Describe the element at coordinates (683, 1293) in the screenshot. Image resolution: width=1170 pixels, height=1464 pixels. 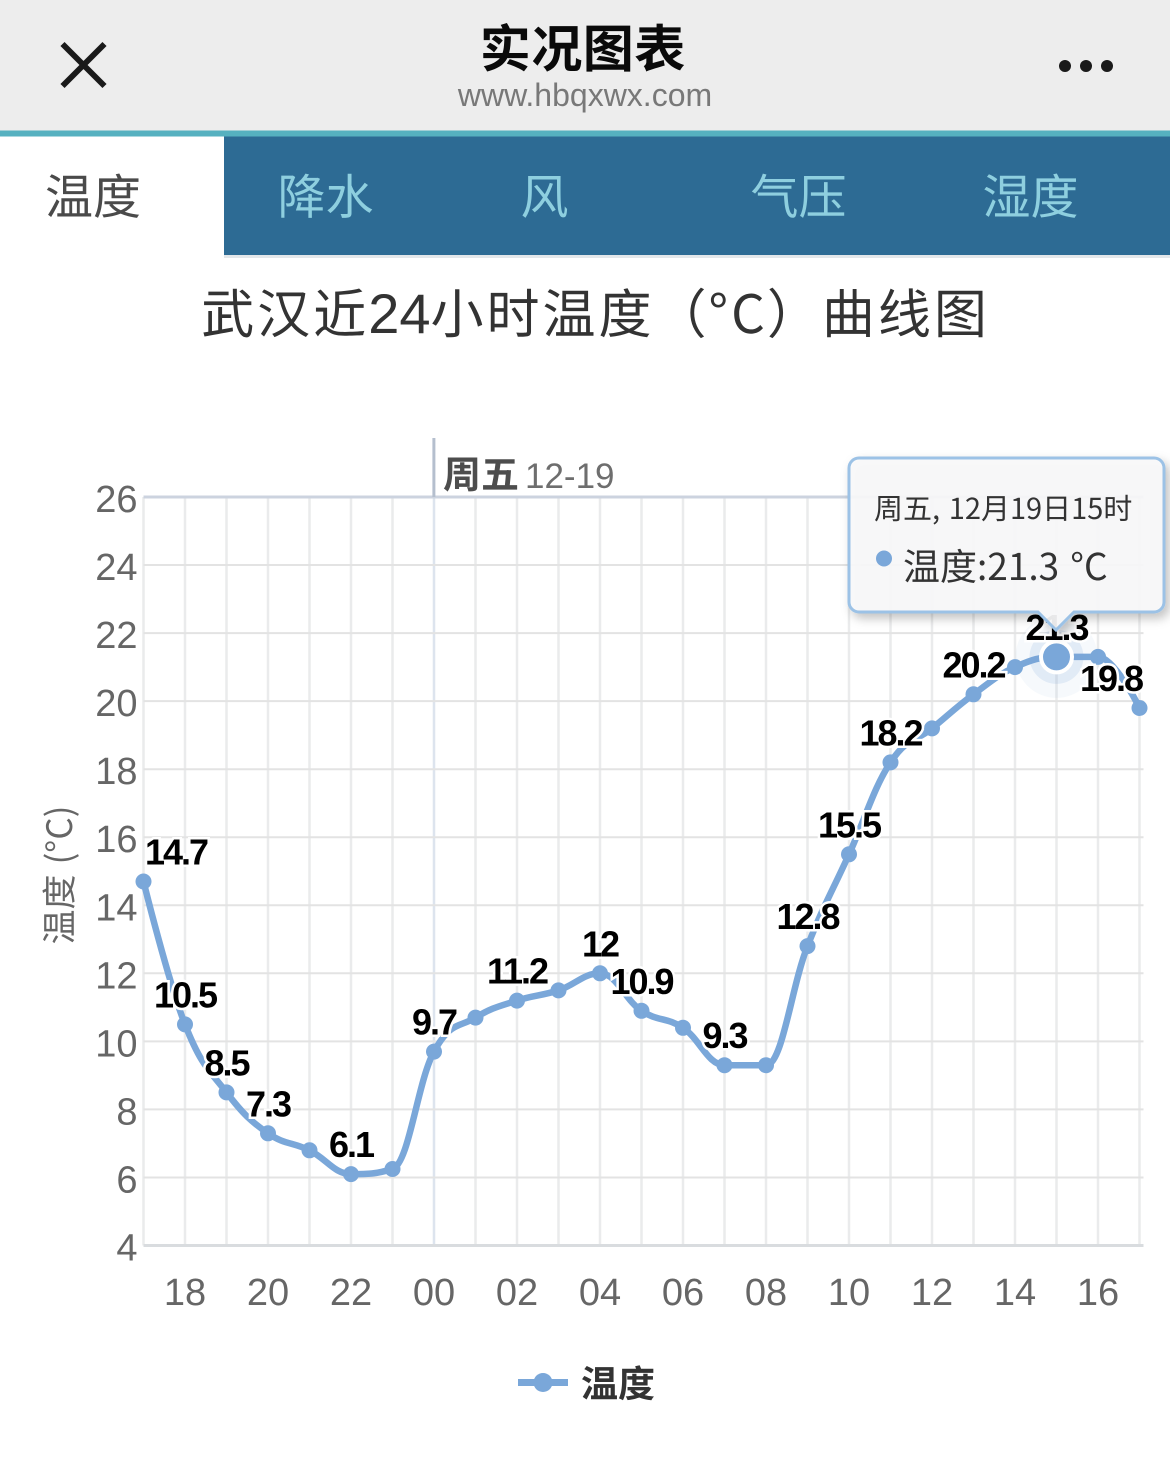
I see `svg-text: 06` at that location.